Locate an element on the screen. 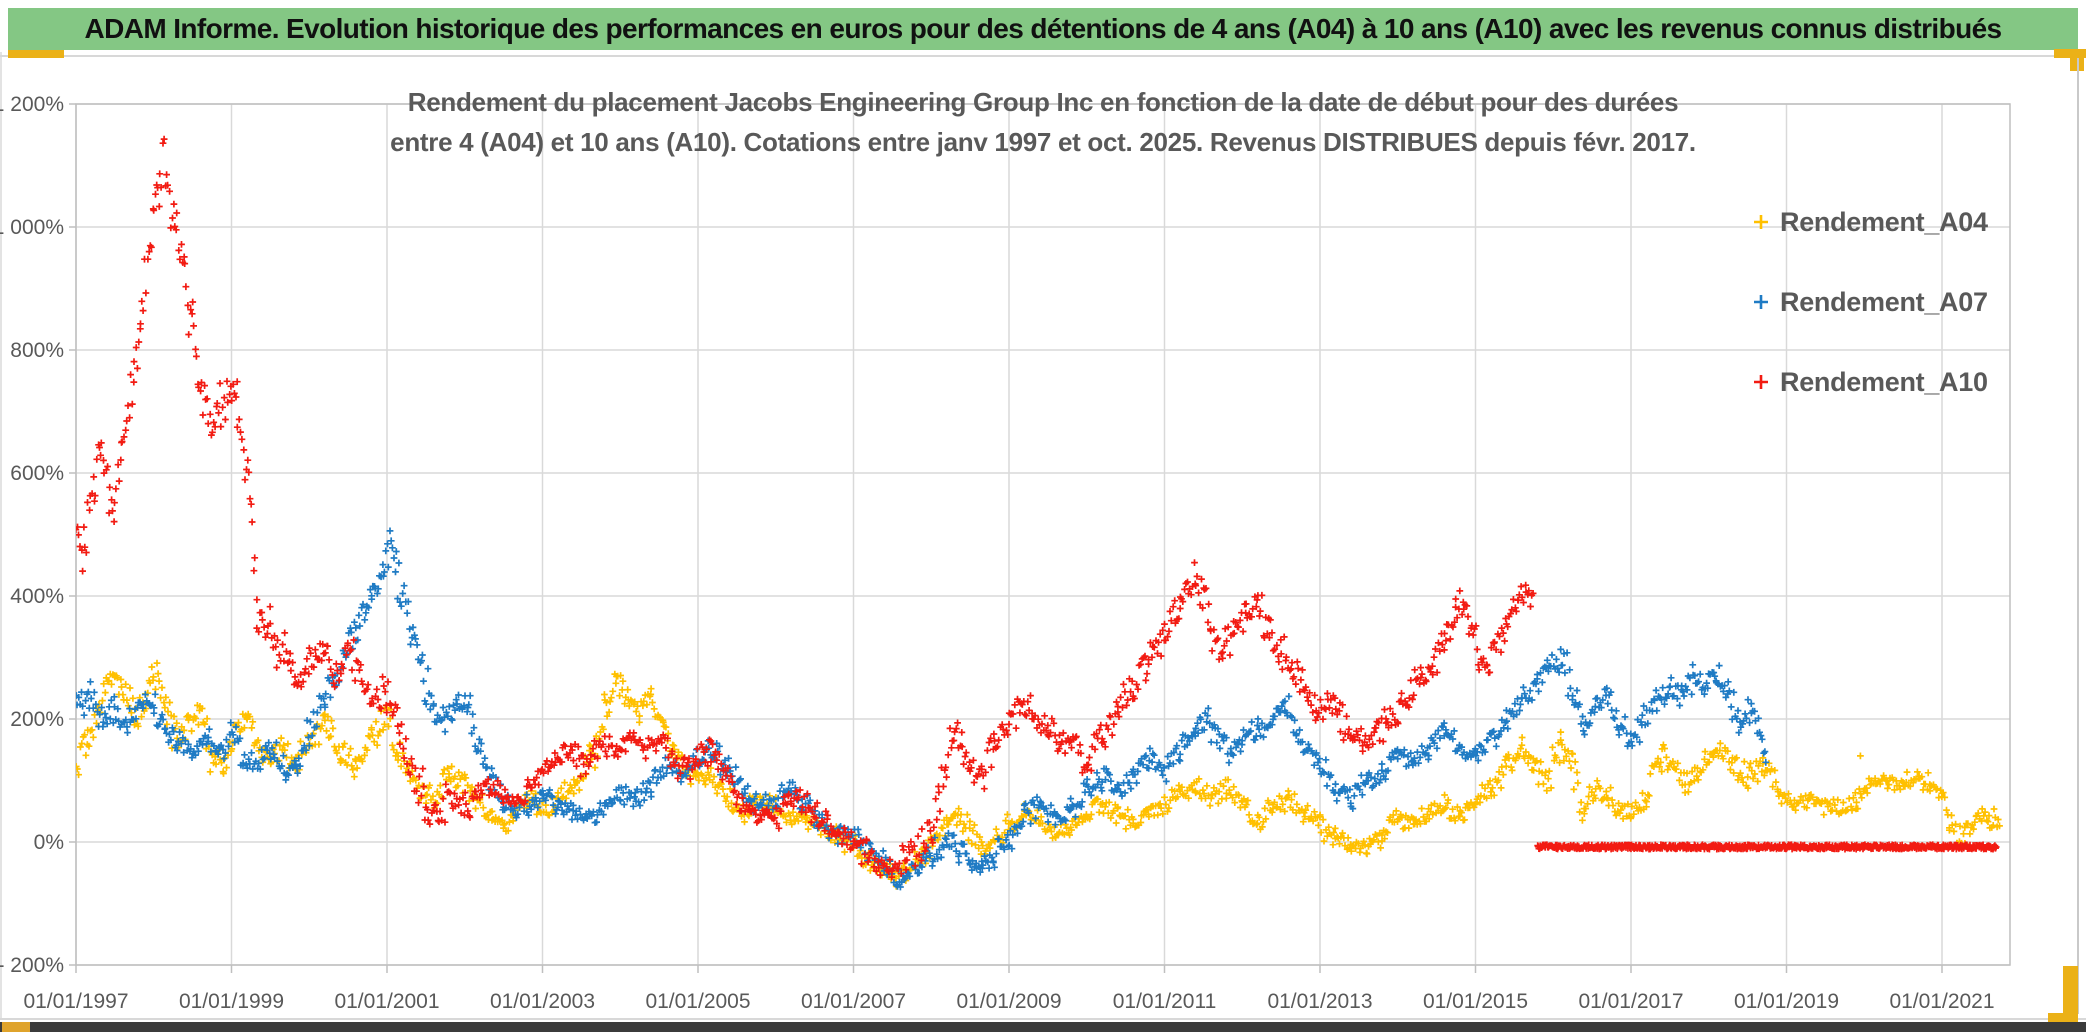  x-tick-label: 01/01/1999 is located at coordinates (231, 1001).